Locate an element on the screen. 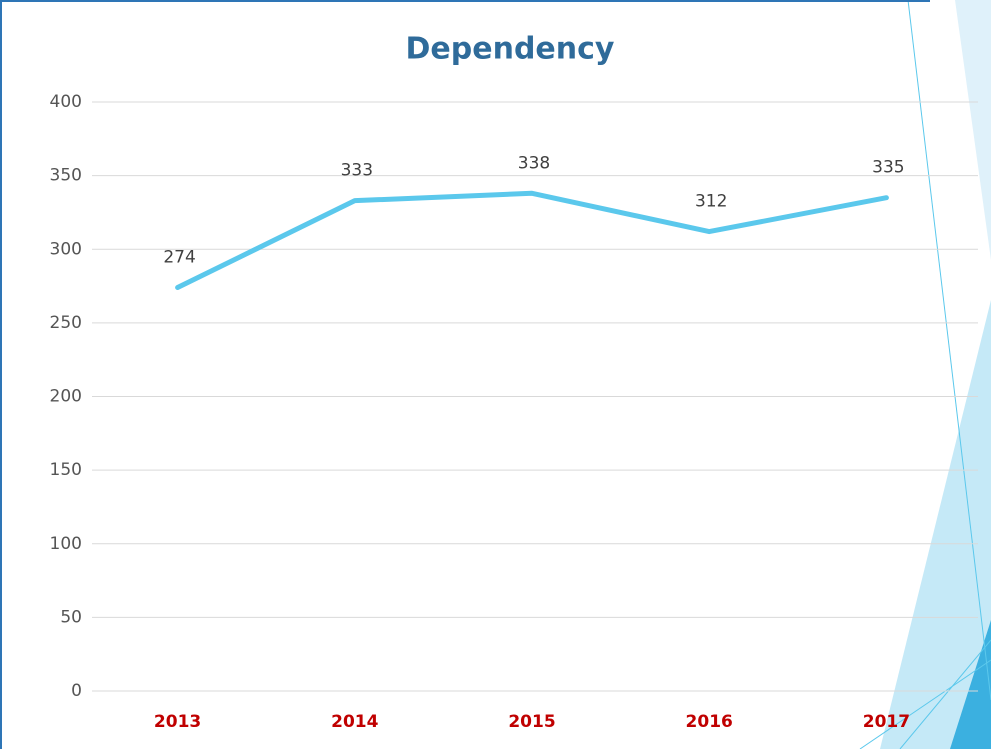  data-label: 274 is located at coordinates (179, 258).